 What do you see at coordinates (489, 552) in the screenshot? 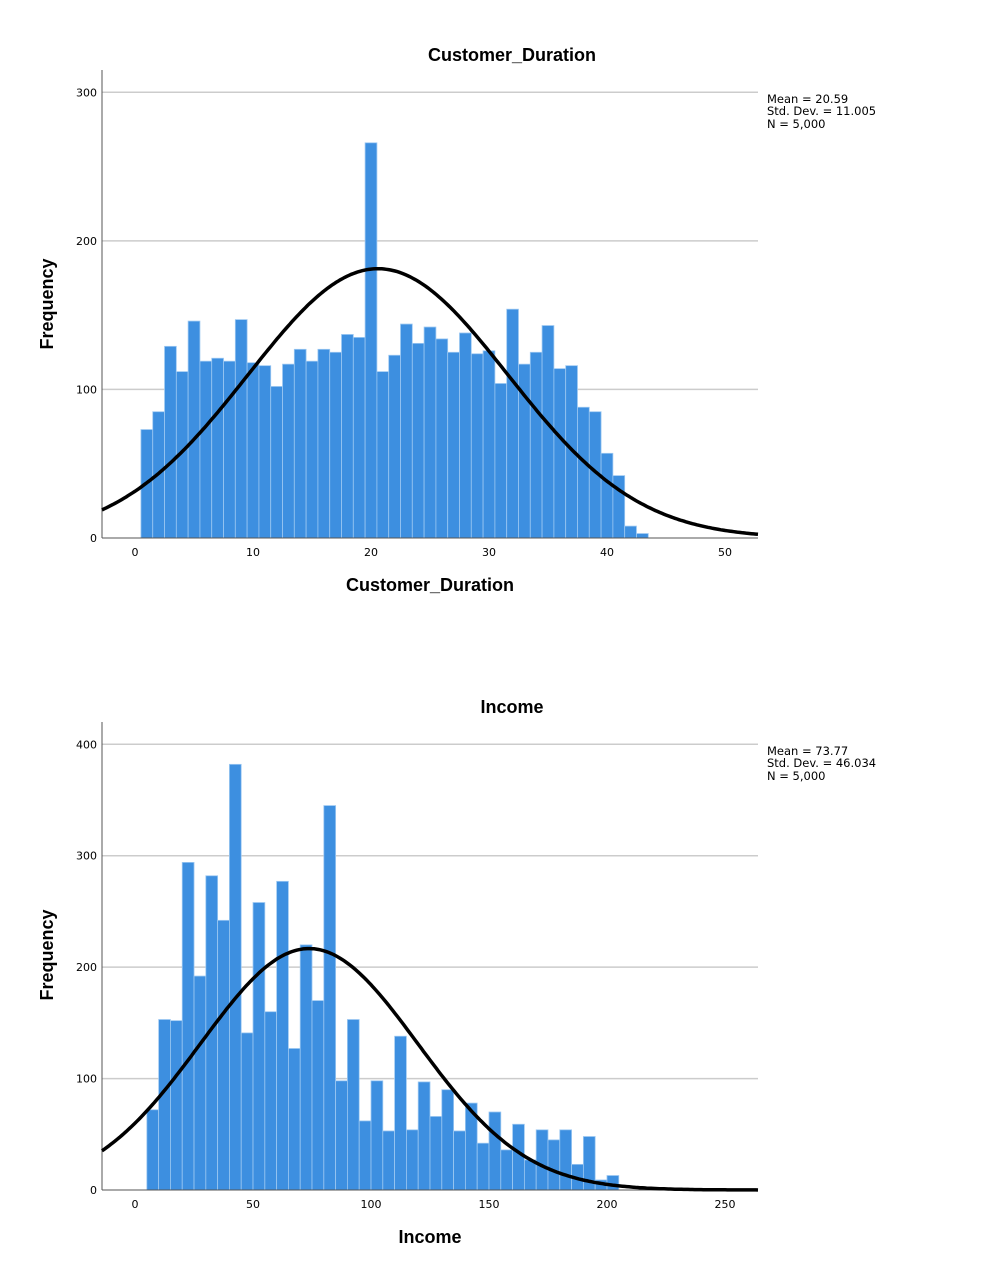
I see `x-tick-label: 30` at bounding box center [489, 552].